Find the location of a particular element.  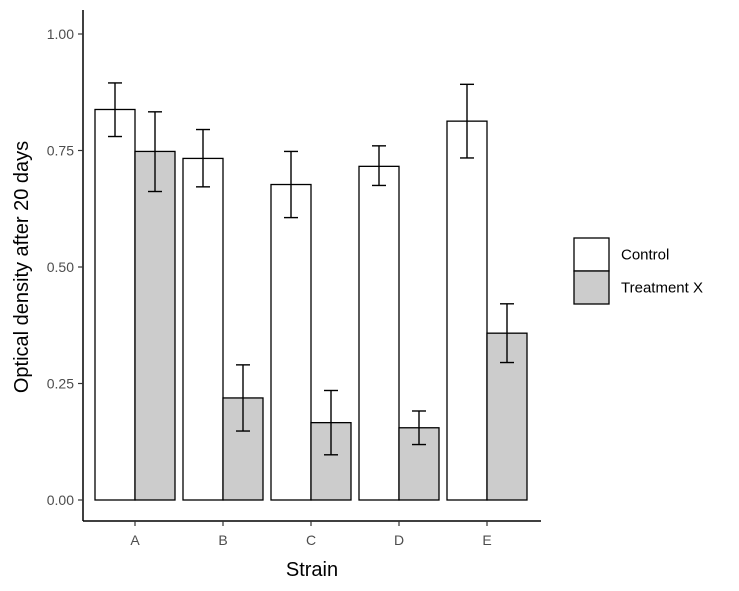

y-ticks: 0.00 0.25 0.50 0.75 1.00 is located at coordinates (65, 267).